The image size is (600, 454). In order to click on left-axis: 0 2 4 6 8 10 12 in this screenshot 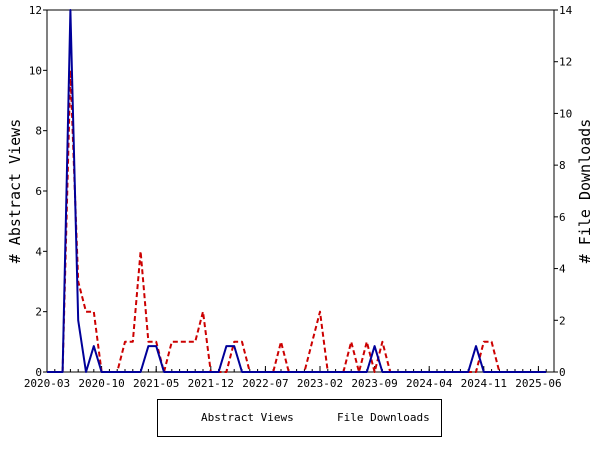, I will do `click(38, 191)`.